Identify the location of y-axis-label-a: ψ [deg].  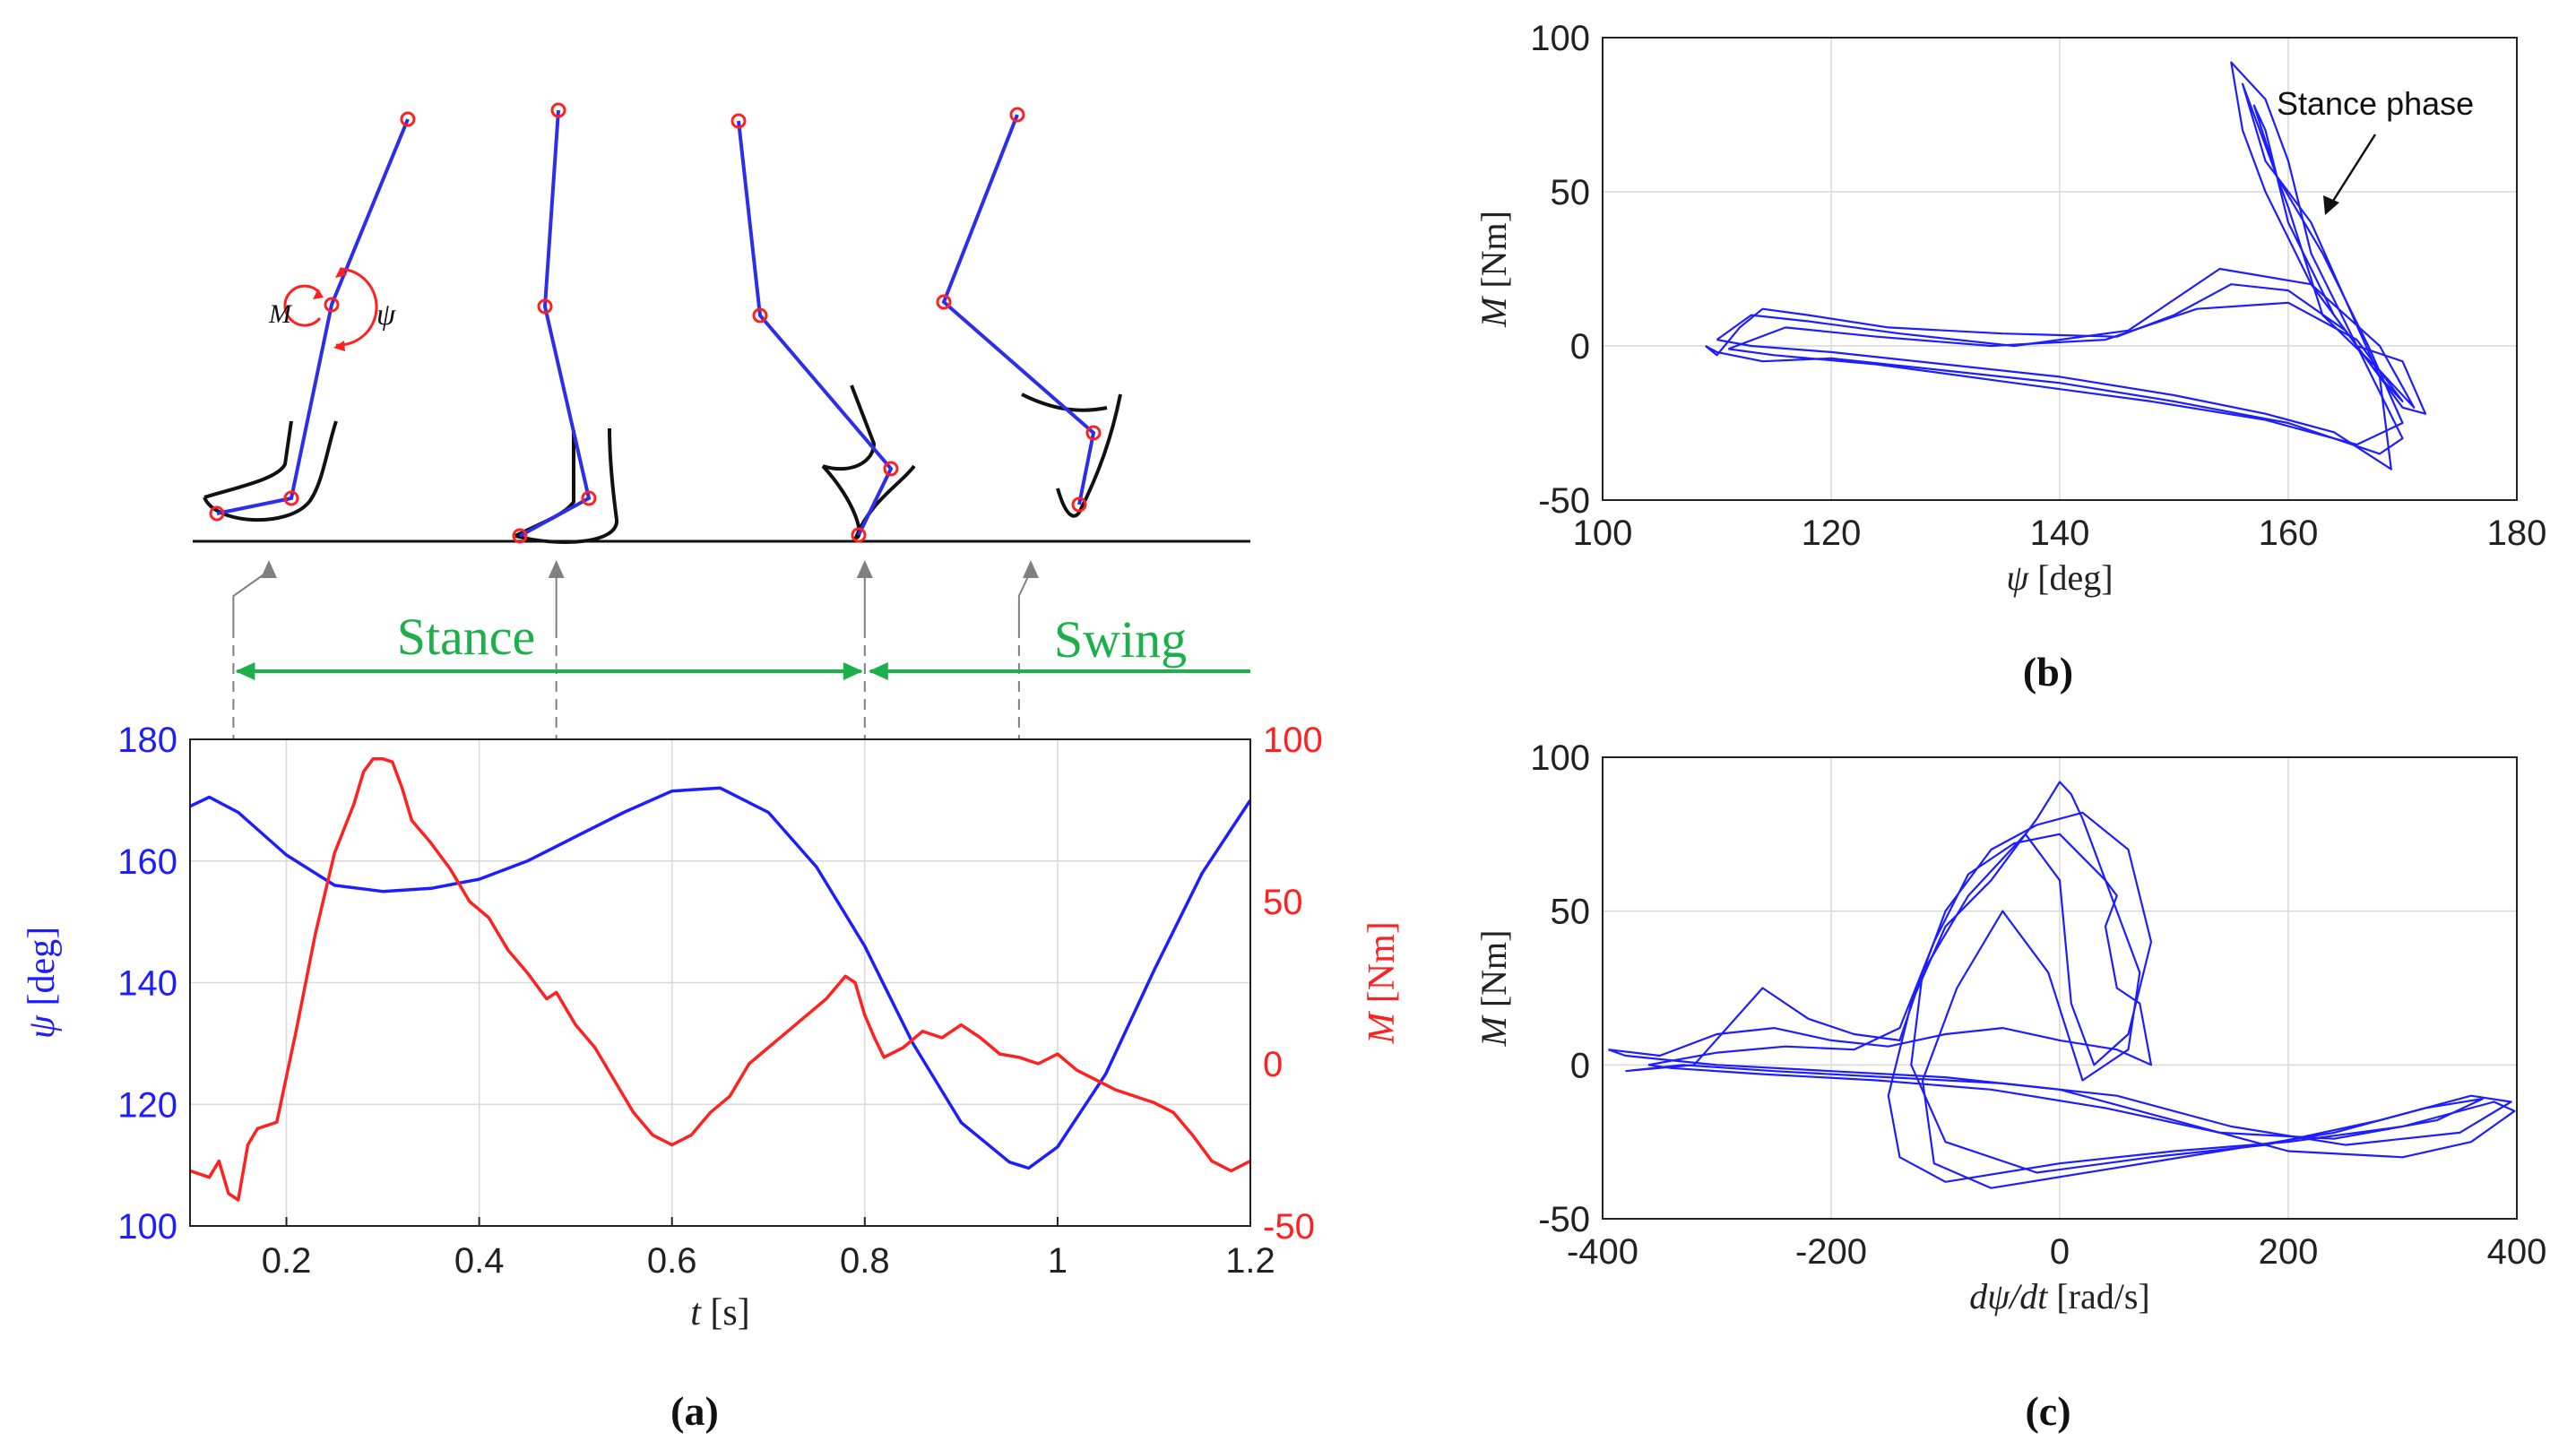
(42, 983).